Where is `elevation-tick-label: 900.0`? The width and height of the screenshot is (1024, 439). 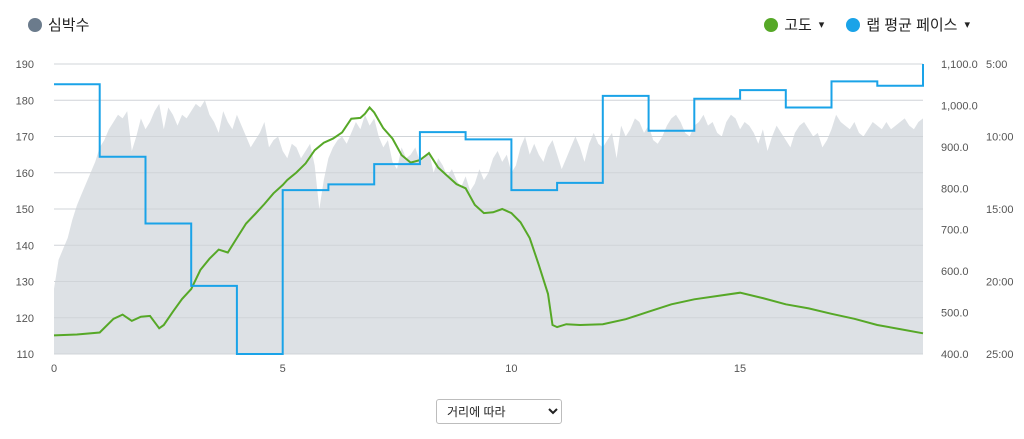 elevation-tick-label: 900.0 is located at coordinates (955, 148).